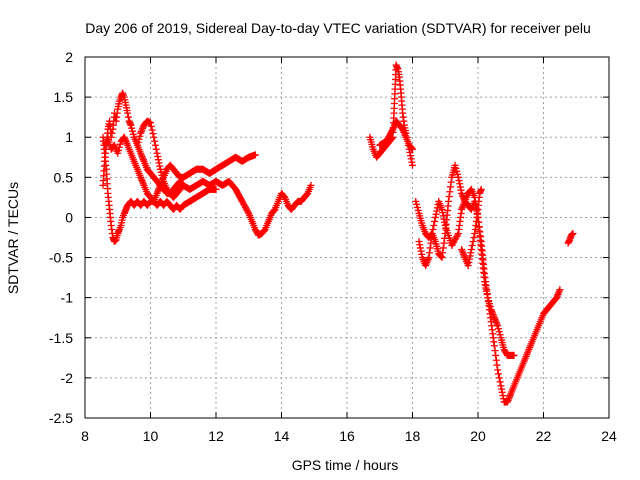 The height and width of the screenshot is (480, 640). Describe the element at coordinates (67, 378) in the screenshot. I see `y-tick-label: -2` at that location.